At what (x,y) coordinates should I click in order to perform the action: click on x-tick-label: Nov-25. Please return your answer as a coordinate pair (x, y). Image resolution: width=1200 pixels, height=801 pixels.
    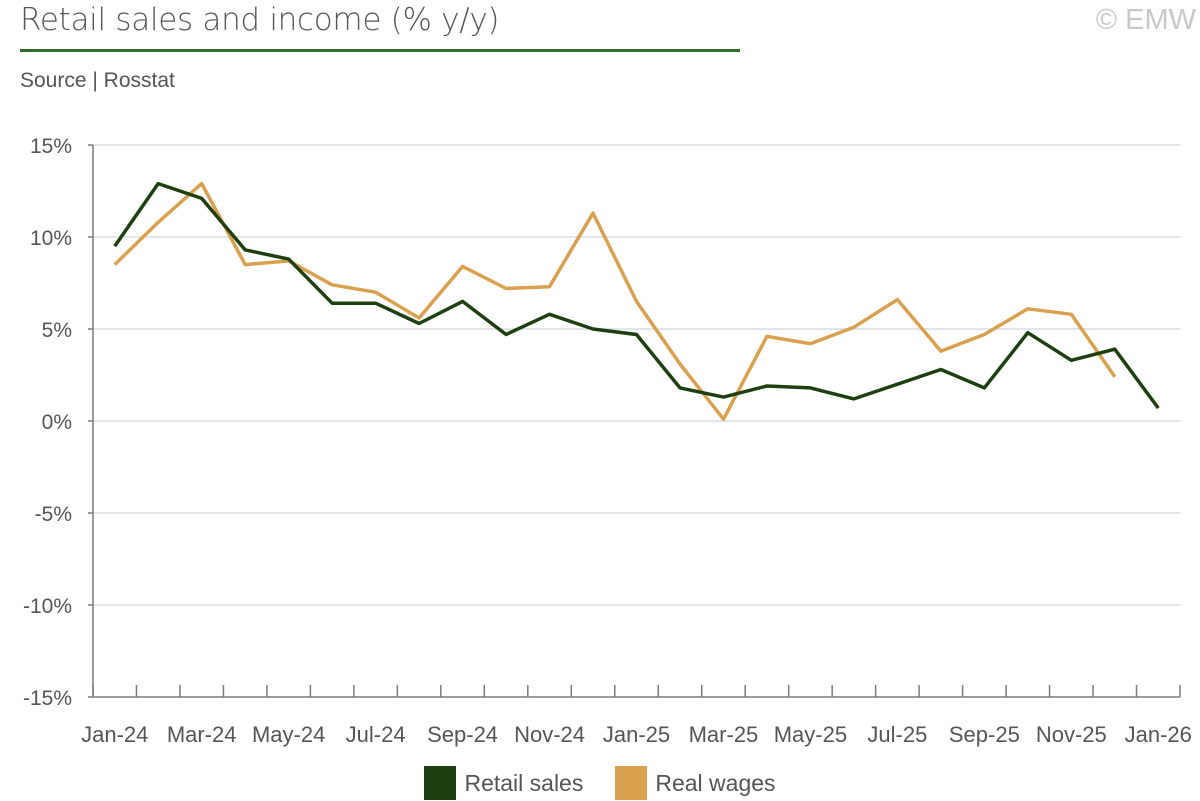
    Looking at the image, I should click on (1071, 734).